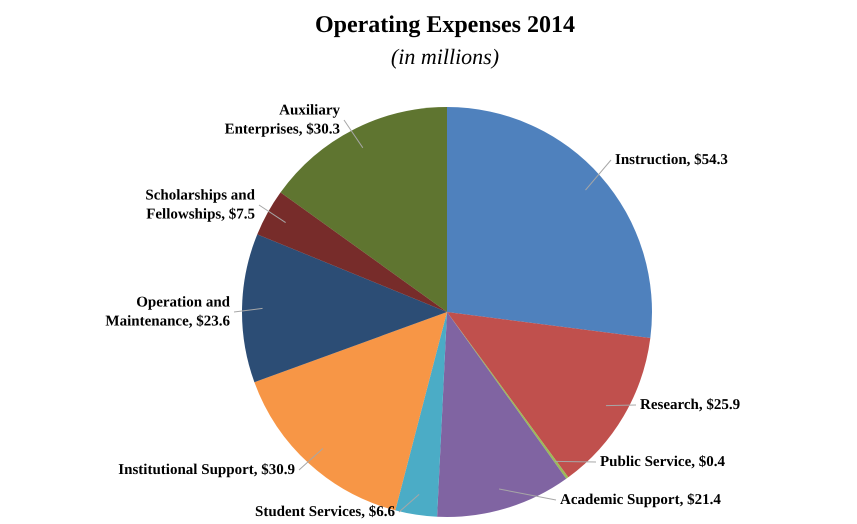  What do you see at coordinates (168, 312) in the screenshot?
I see `slice-label: Operation and Maintenance, $23.6` at bounding box center [168, 312].